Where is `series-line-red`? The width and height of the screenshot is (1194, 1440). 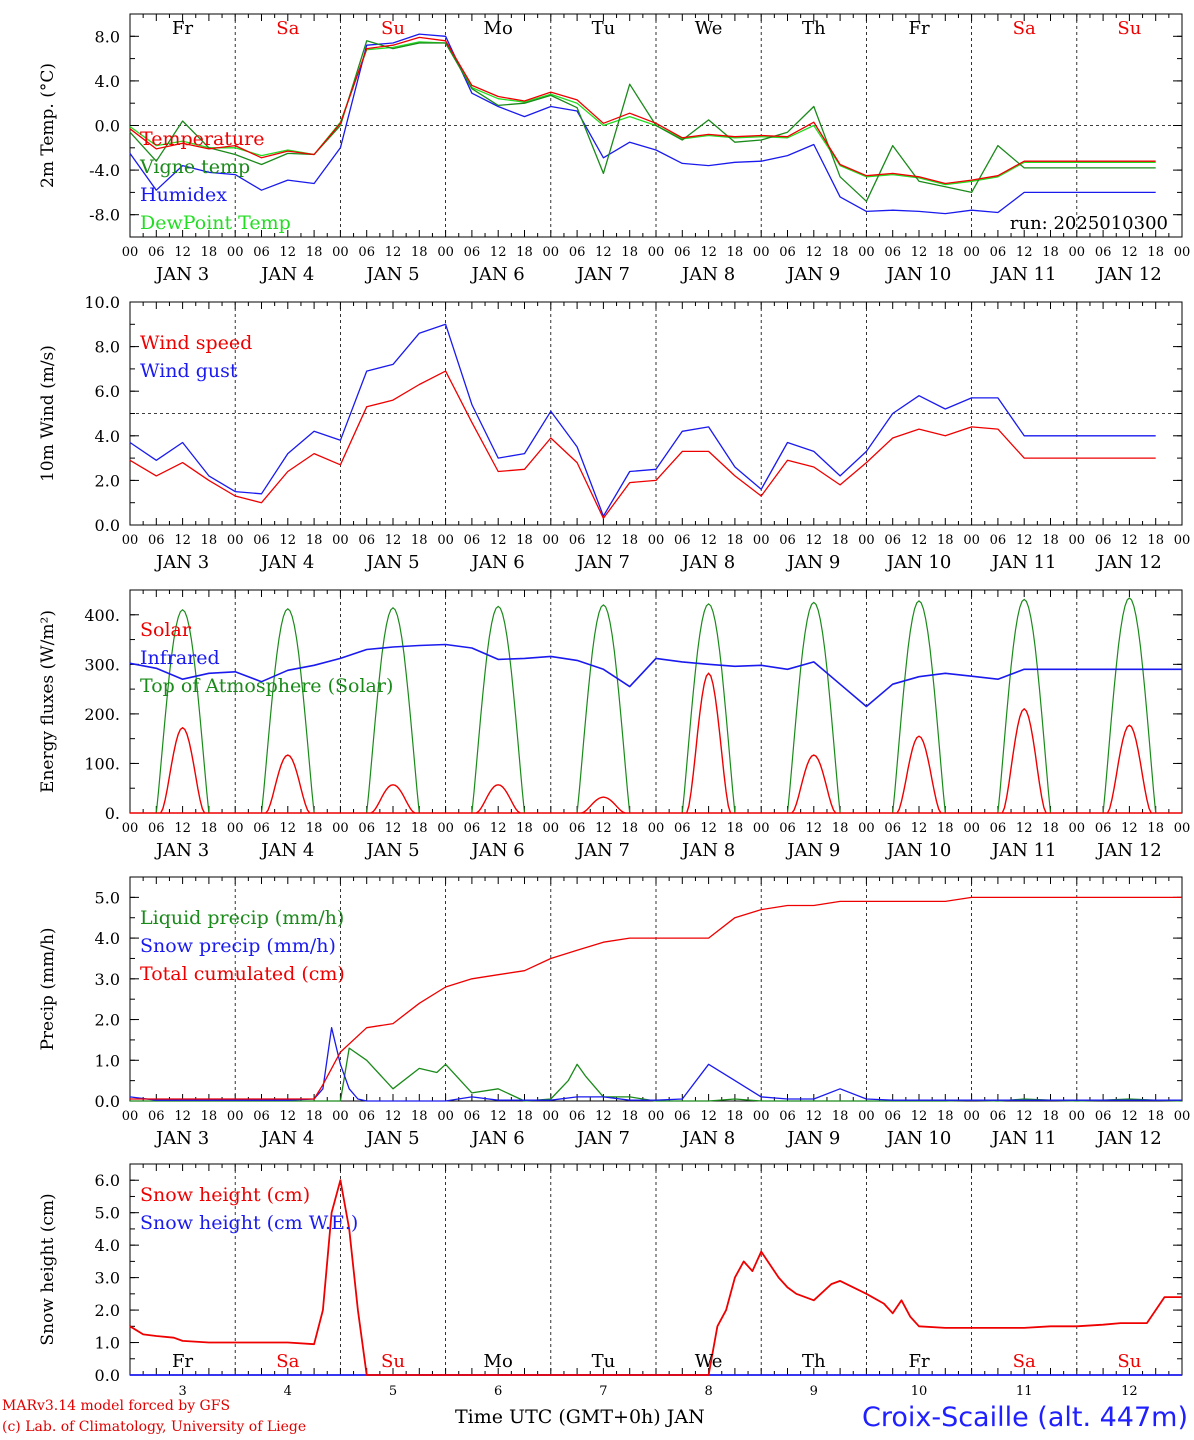
series-line-red is located at coordinates (655, 1277).